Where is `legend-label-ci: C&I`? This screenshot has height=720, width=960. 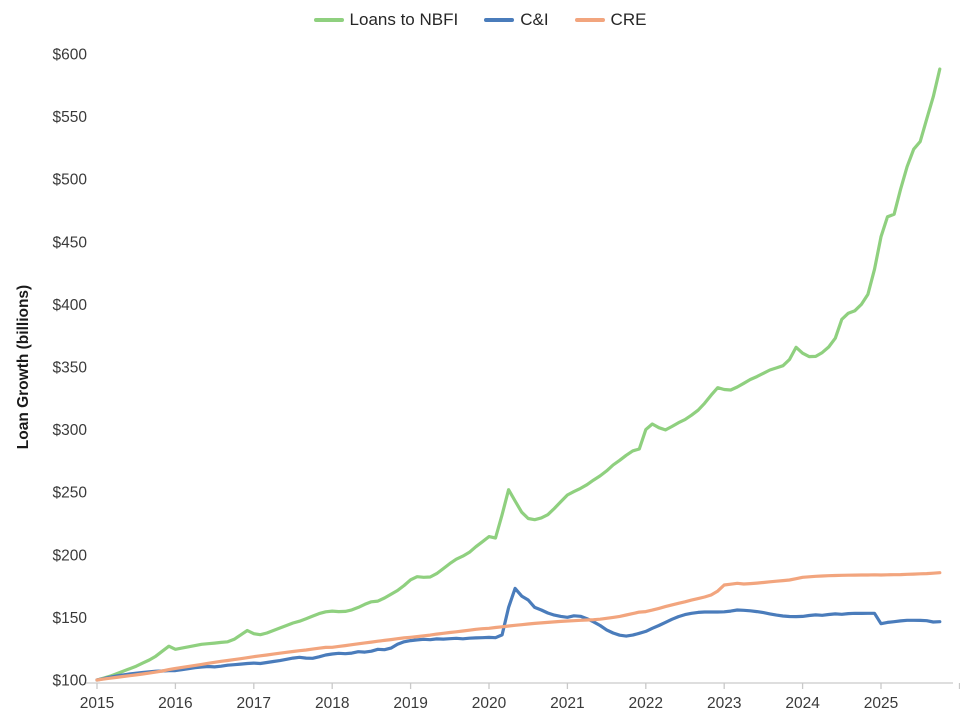 legend-label-ci: C&I is located at coordinates (534, 19).